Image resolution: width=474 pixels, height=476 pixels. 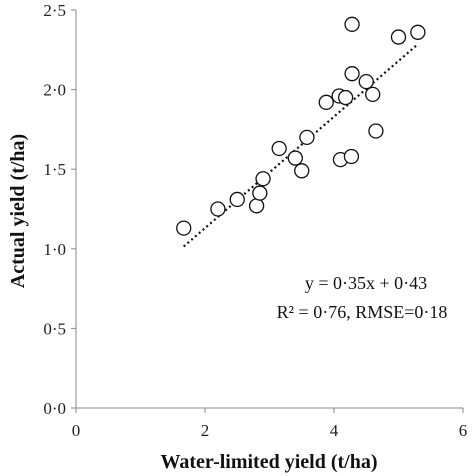 What do you see at coordinates (366, 283) in the screenshot?
I see `annotation-equation: y = 0·35x + 0·43` at bounding box center [366, 283].